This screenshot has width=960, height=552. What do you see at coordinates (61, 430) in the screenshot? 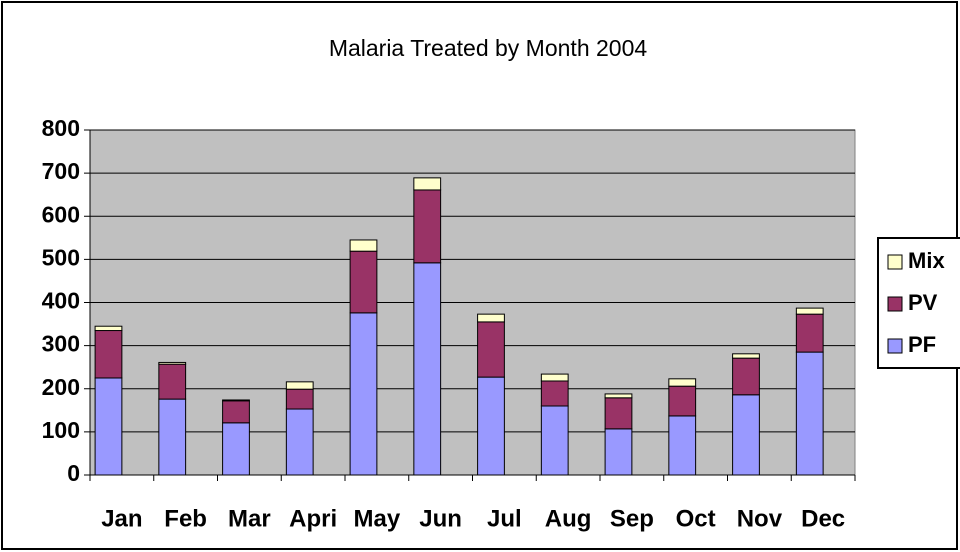
I see `y-tick-label: 100` at bounding box center [61, 430].